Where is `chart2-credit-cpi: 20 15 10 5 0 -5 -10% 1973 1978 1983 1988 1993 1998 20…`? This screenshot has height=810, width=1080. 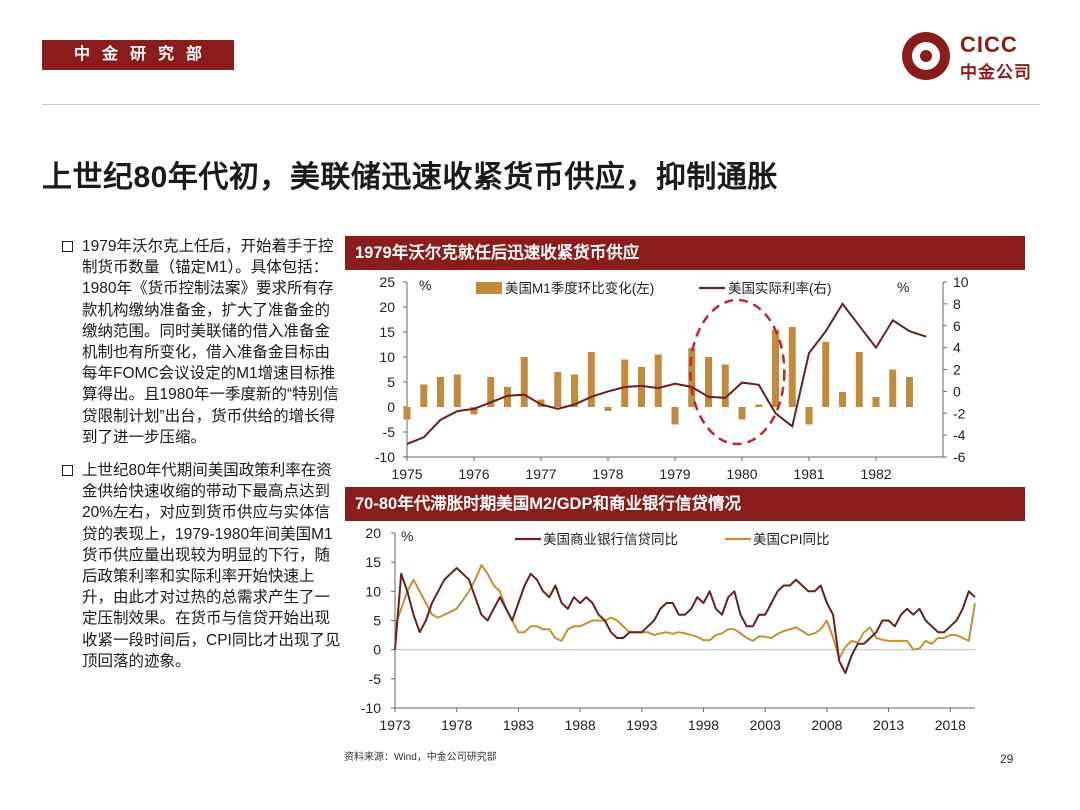
chart2-credit-cpi: 20 15 10 5 0 -5 -10% 1973 1978 1983 1988 1993 1998 20… is located at coordinates (668, 629).